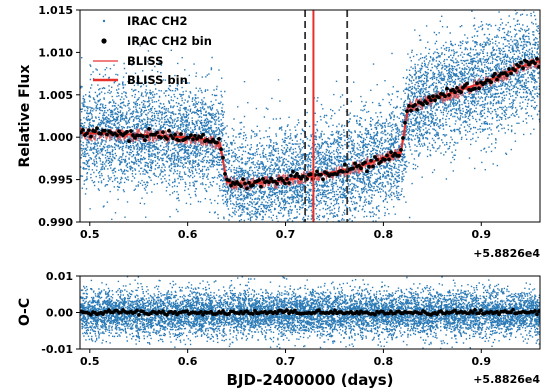  Describe the element at coordinates (169, 41) in the screenshot. I see `legend-label-irac-bin: IRAC CH2 bin` at that location.